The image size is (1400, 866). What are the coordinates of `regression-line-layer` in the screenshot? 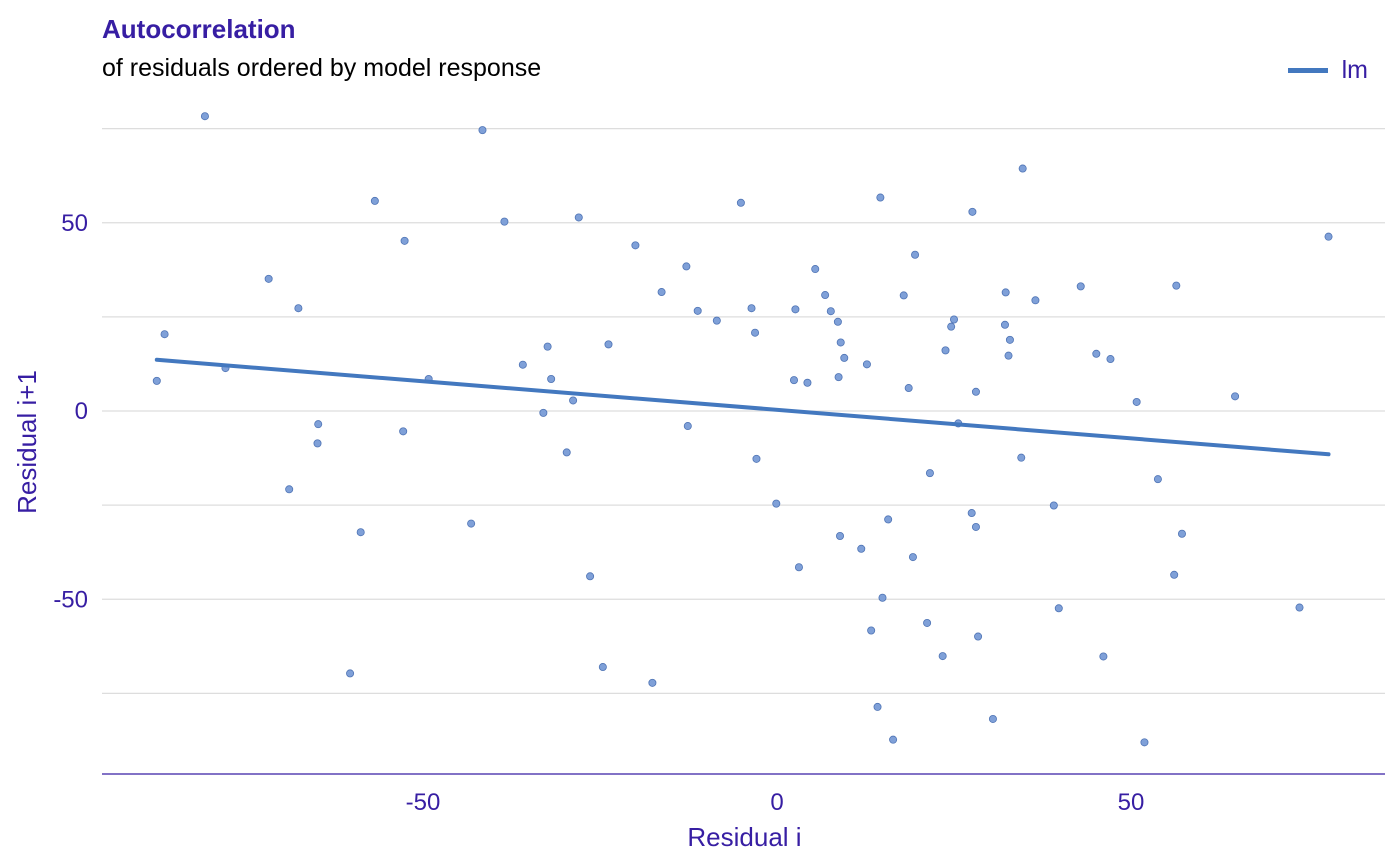 It's located at (742, 407).